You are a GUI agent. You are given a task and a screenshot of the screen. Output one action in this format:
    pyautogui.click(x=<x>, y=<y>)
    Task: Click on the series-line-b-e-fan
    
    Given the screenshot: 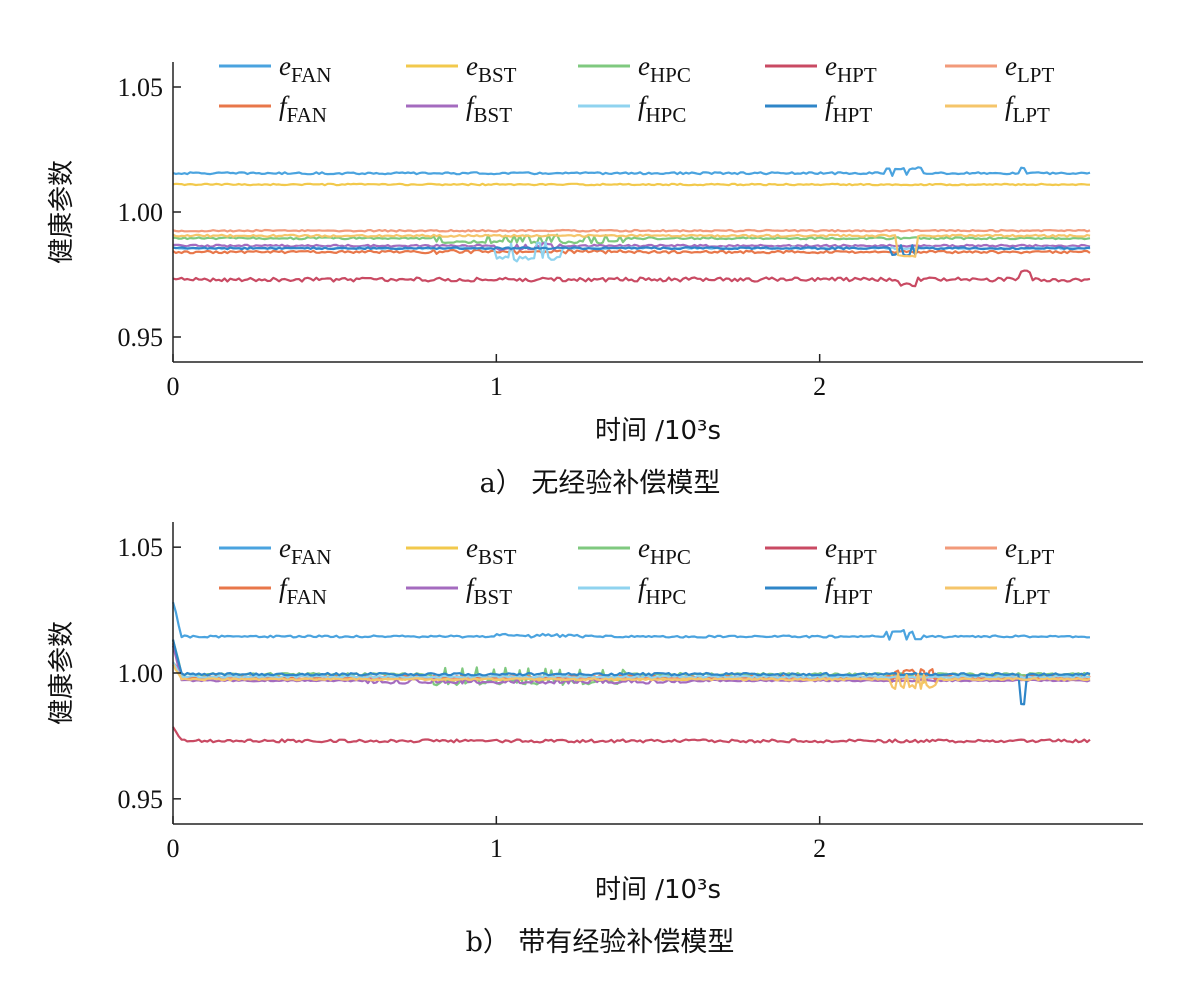 What is the action you would take?
    pyautogui.click(x=631, y=621)
    